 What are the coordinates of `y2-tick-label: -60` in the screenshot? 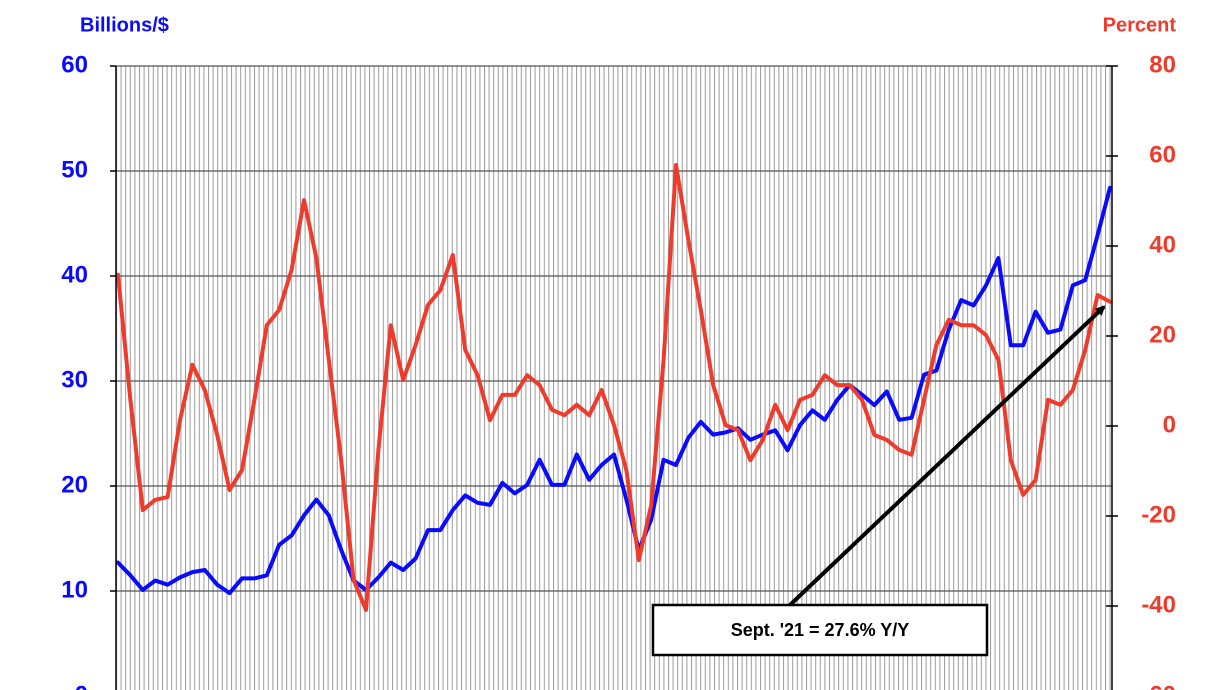 It's located at (1158, 685).